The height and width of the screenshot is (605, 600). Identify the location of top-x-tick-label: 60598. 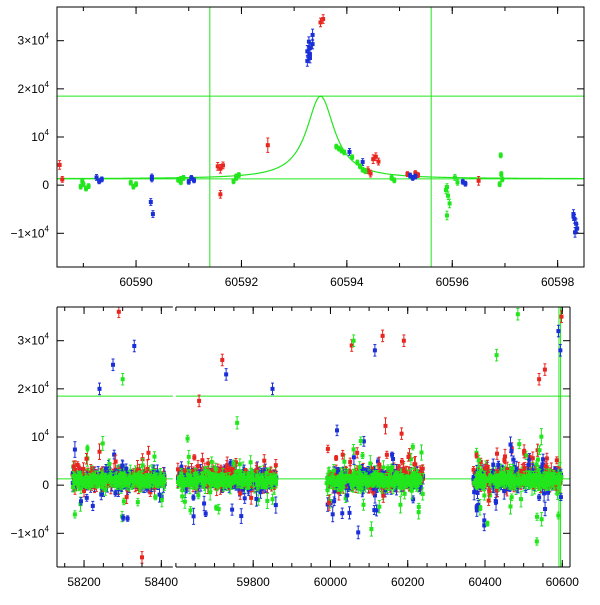
(558, 282).